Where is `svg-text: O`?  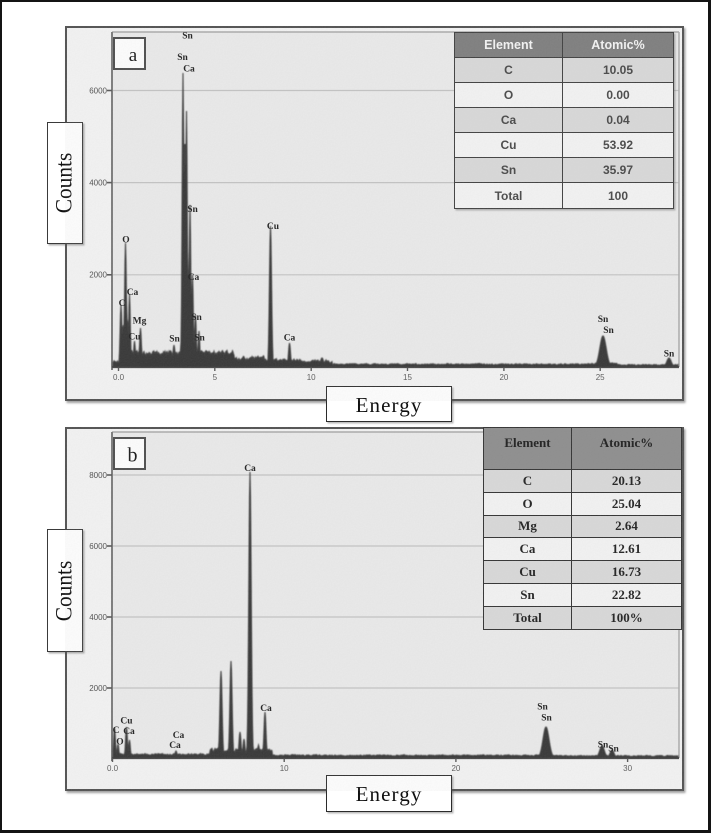 svg-text: O is located at coordinates (119, 743).